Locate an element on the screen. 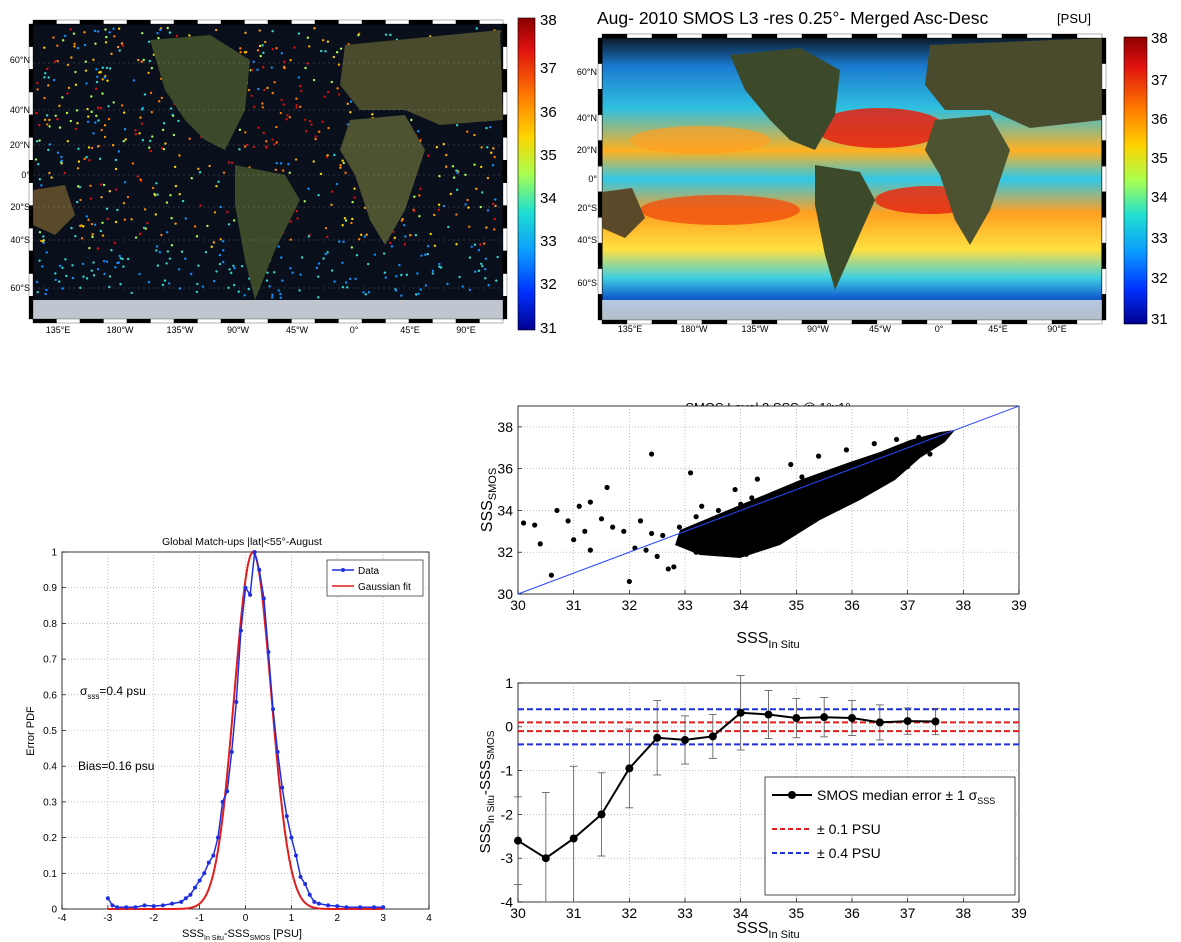 The image size is (1181, 942). y-axis-label: Error PDF is located at coordinates (31, 731).